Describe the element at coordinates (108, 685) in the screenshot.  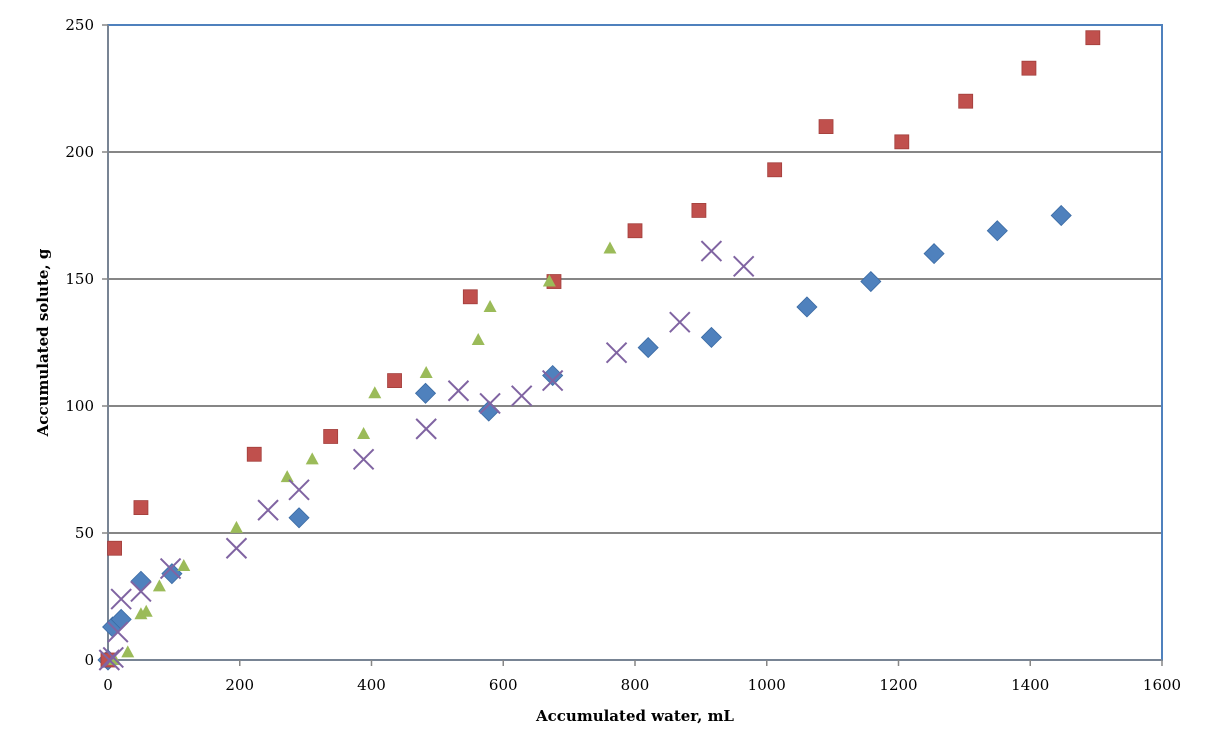
I see `x-tick-label: 0` at that location.